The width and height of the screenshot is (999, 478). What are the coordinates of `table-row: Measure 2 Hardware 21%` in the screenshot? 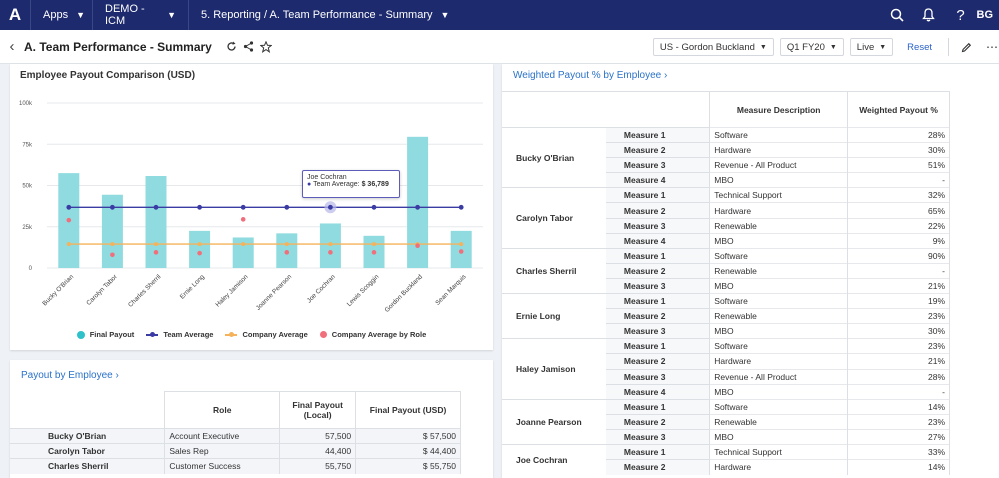 It's located at (726, 361).